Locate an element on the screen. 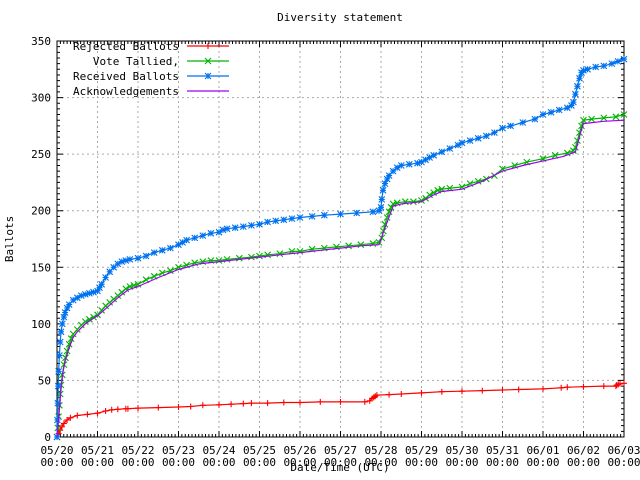  legend-item-rejected-ballots: Rejected Ballots is located at coordinates (151, 46).